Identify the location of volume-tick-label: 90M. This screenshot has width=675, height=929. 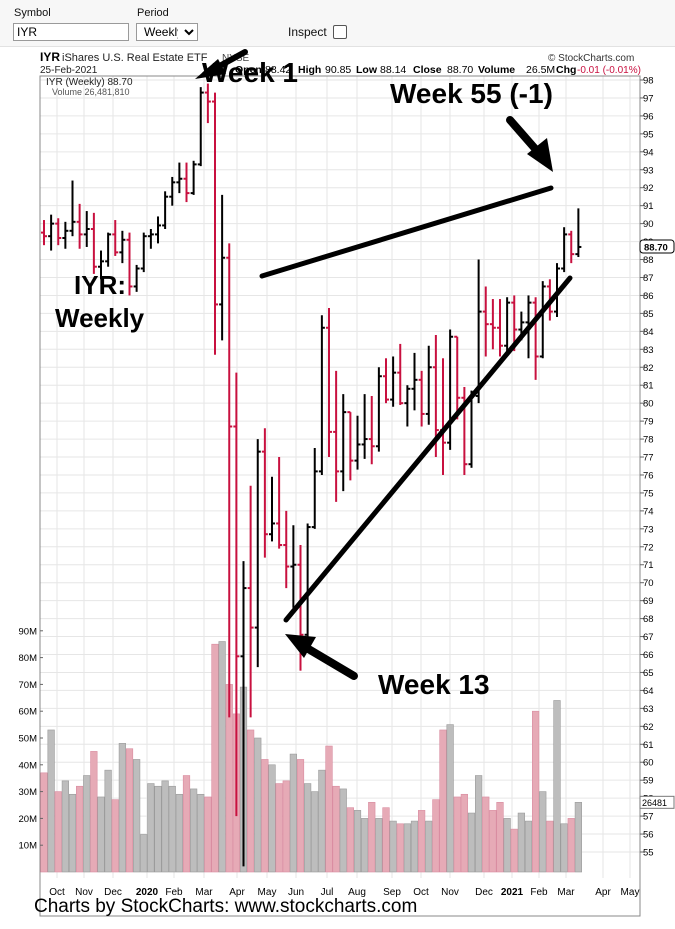
(28, 631).